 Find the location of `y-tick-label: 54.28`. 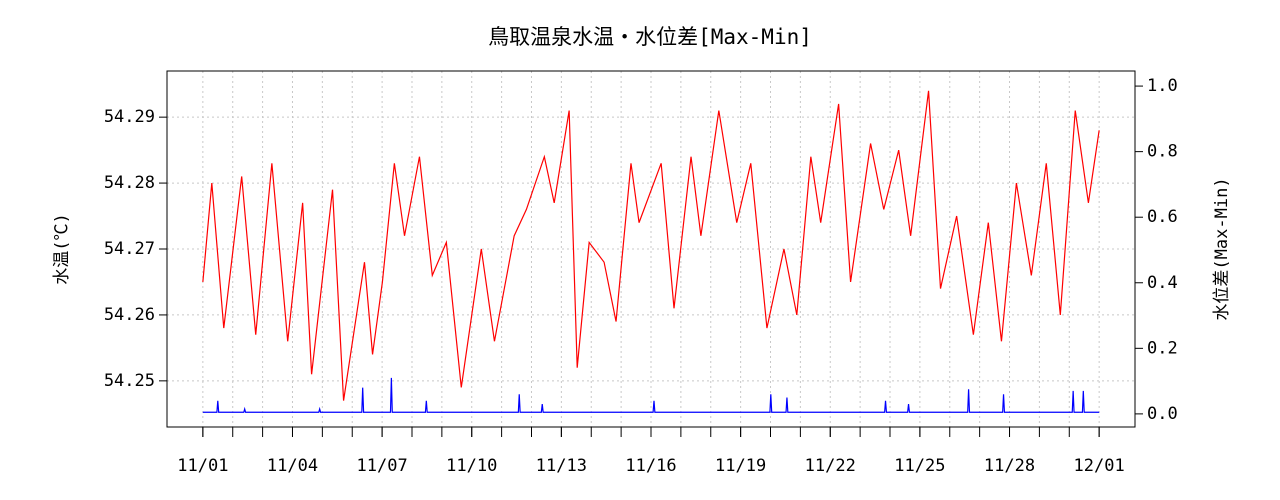

y-tick-label: 54.28 is located at coordinates (129, 183).